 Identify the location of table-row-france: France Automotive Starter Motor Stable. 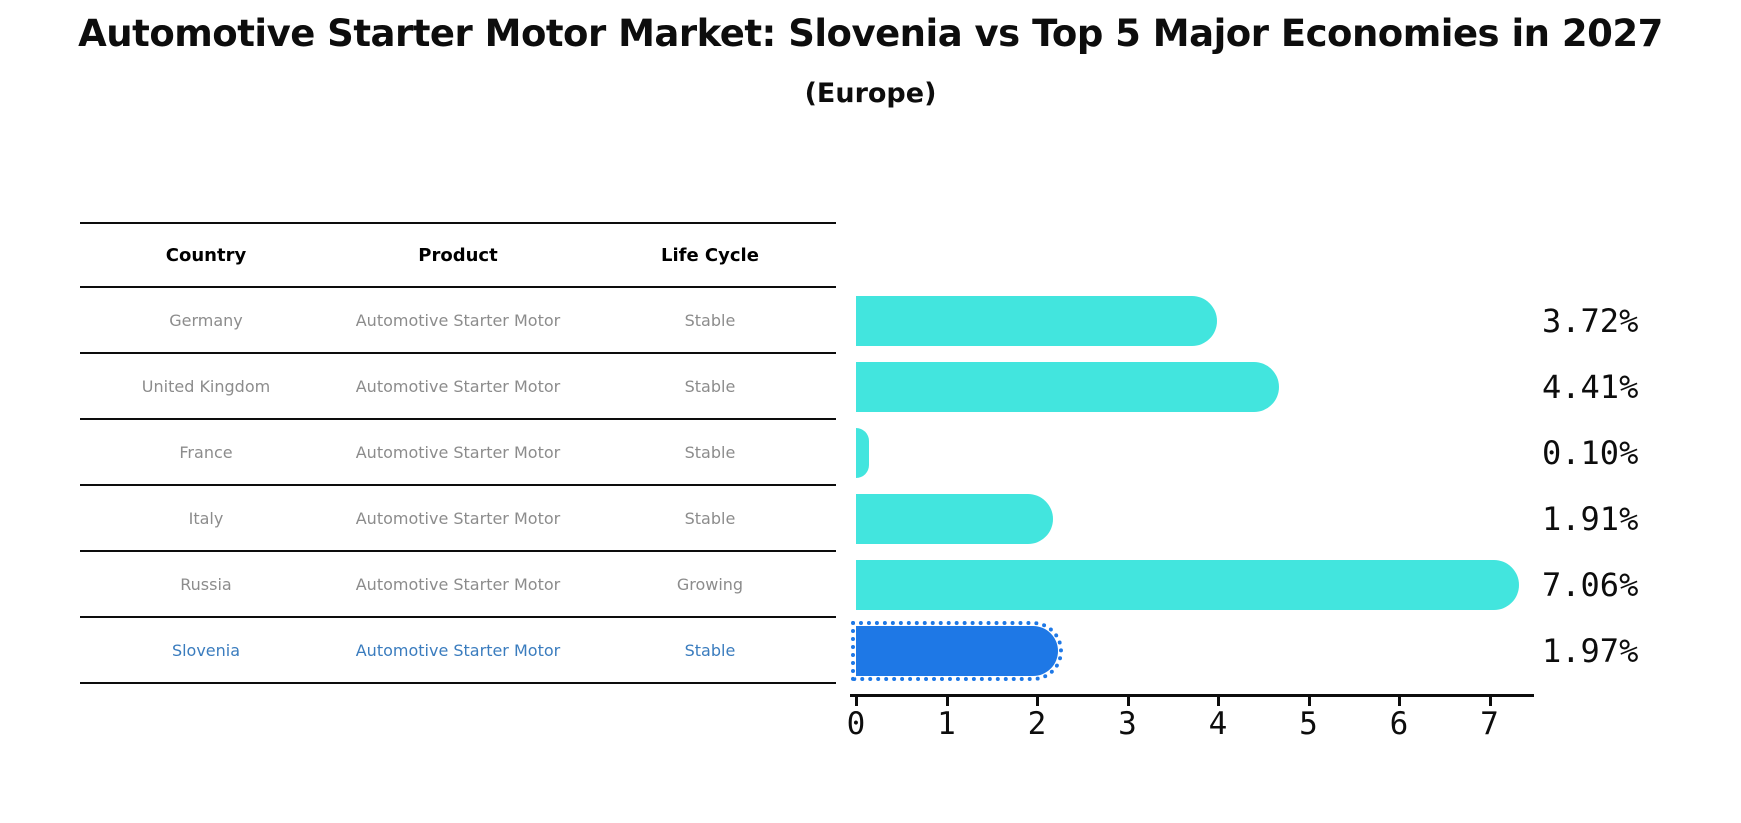
(458, 453).